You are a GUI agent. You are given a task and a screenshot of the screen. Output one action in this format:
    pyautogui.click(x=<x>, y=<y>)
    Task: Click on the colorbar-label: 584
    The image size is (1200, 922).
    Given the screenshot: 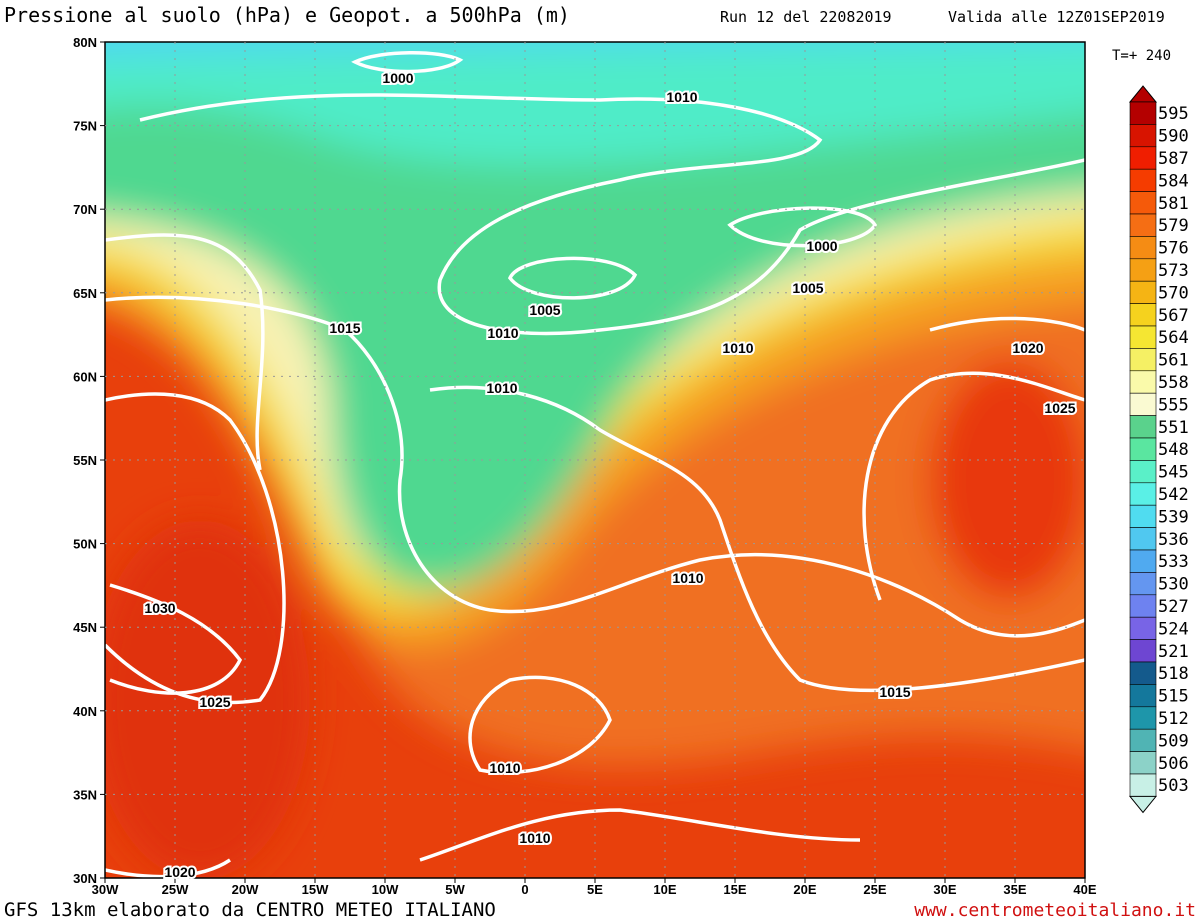 What is the action you would take?
    pyautogui.click(x=1173, y=181)
    